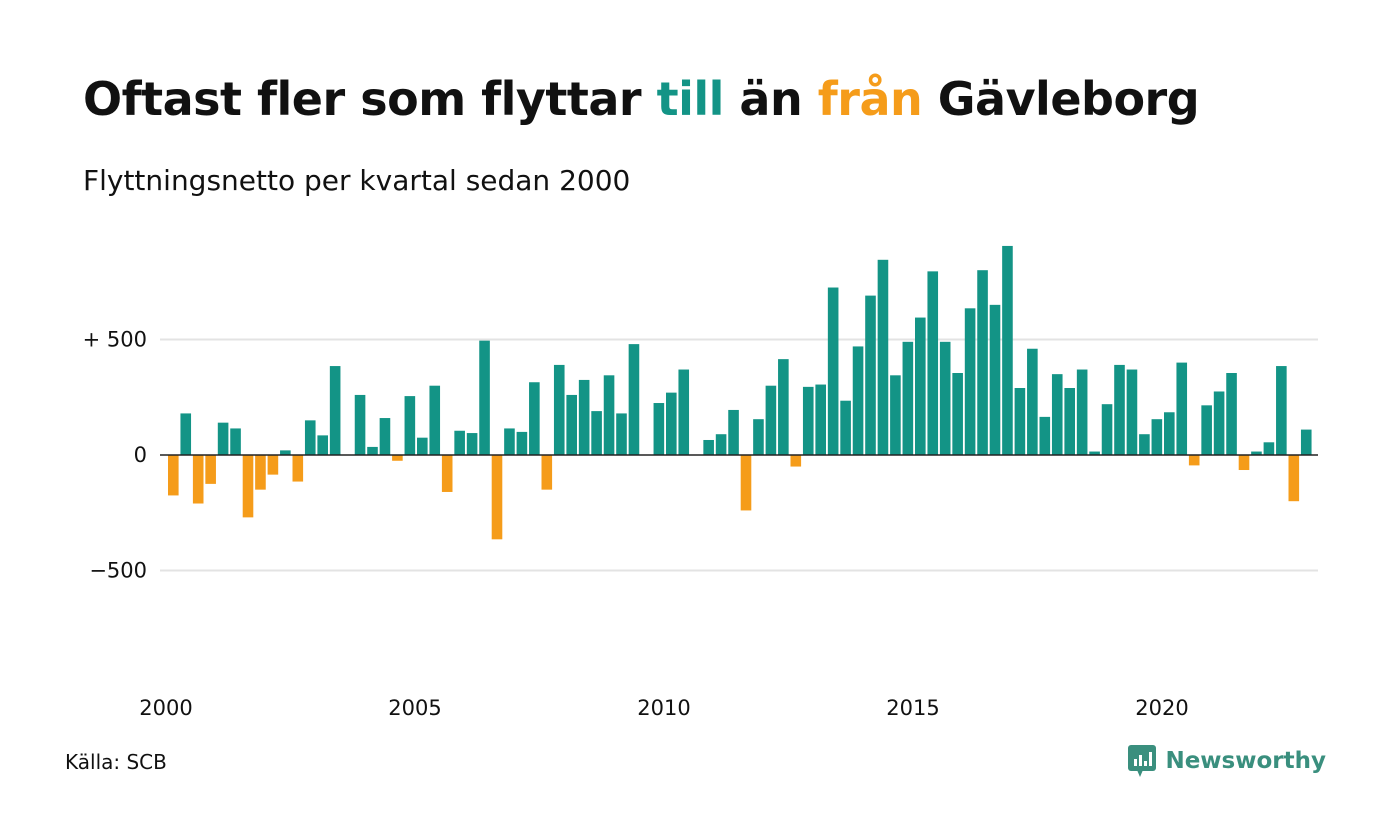  I want to click on title-part-1: Oftast fler som flyttar, so click(370, 99).